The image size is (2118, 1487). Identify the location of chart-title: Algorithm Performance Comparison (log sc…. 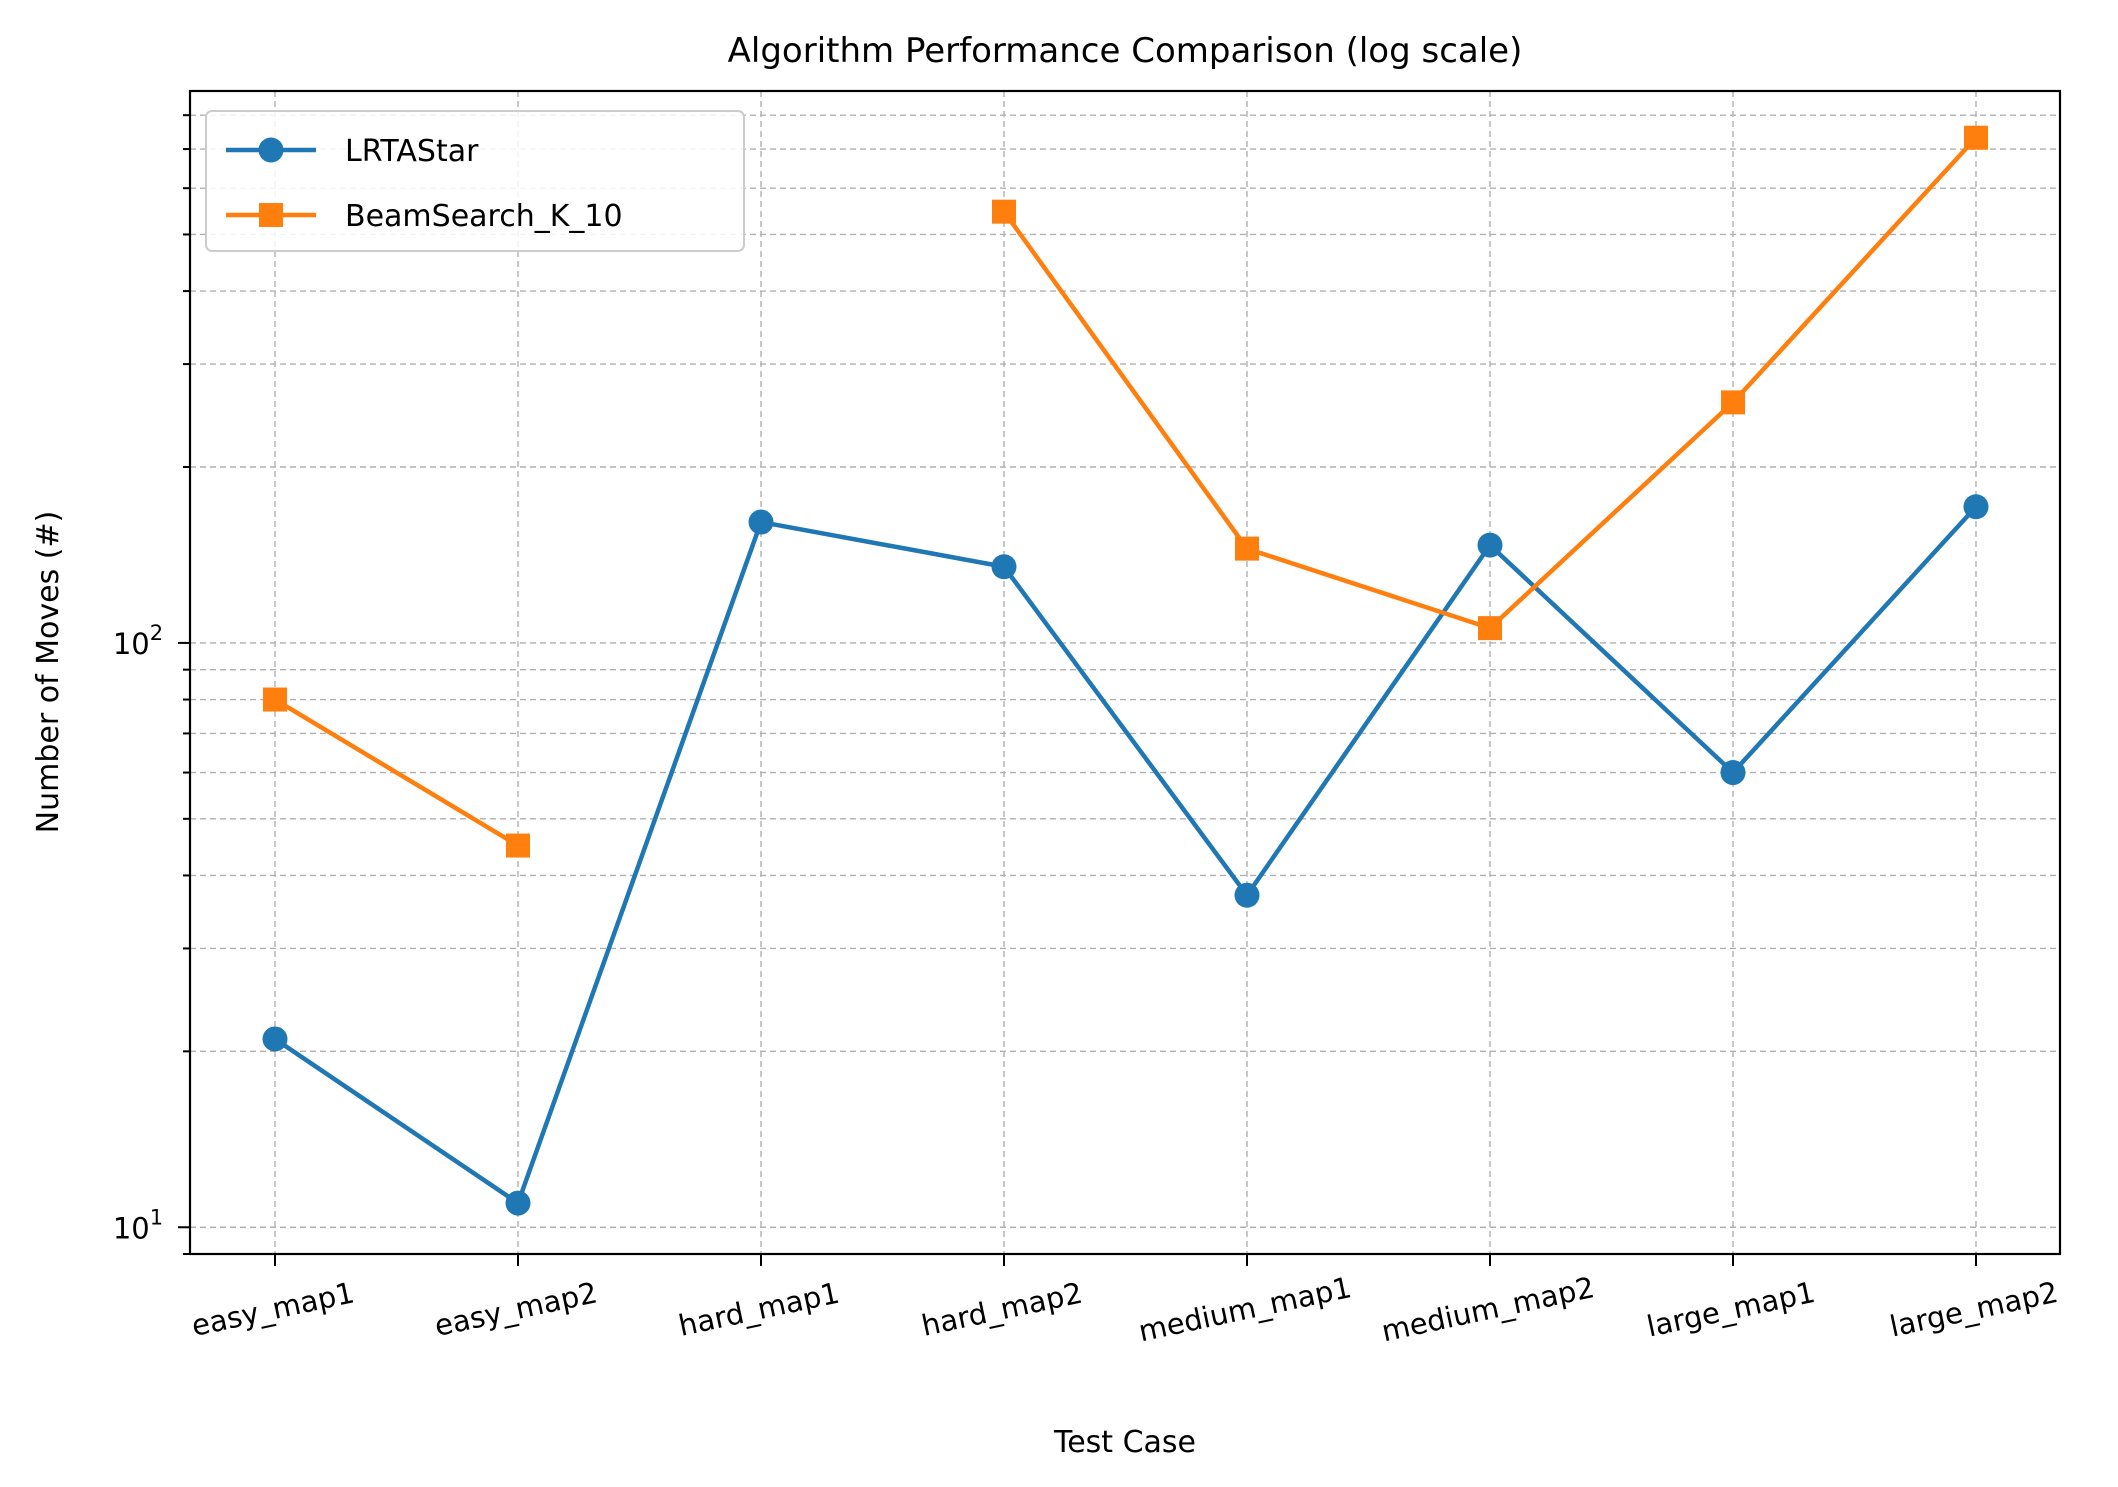
(1125, 51).